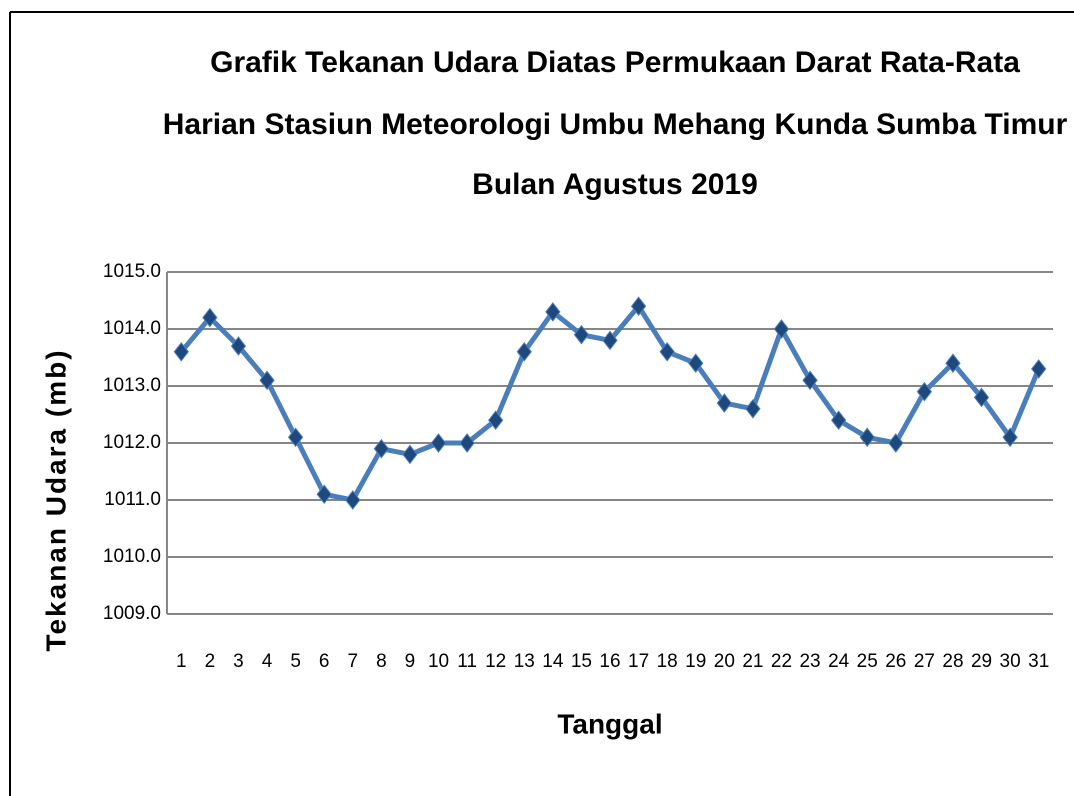 Image resolution: width=1074 pixels, height=796 pixels. Describe the element at coordinates (724, 661) in the screenshot. I see `x-tick-label: 20` at that location.